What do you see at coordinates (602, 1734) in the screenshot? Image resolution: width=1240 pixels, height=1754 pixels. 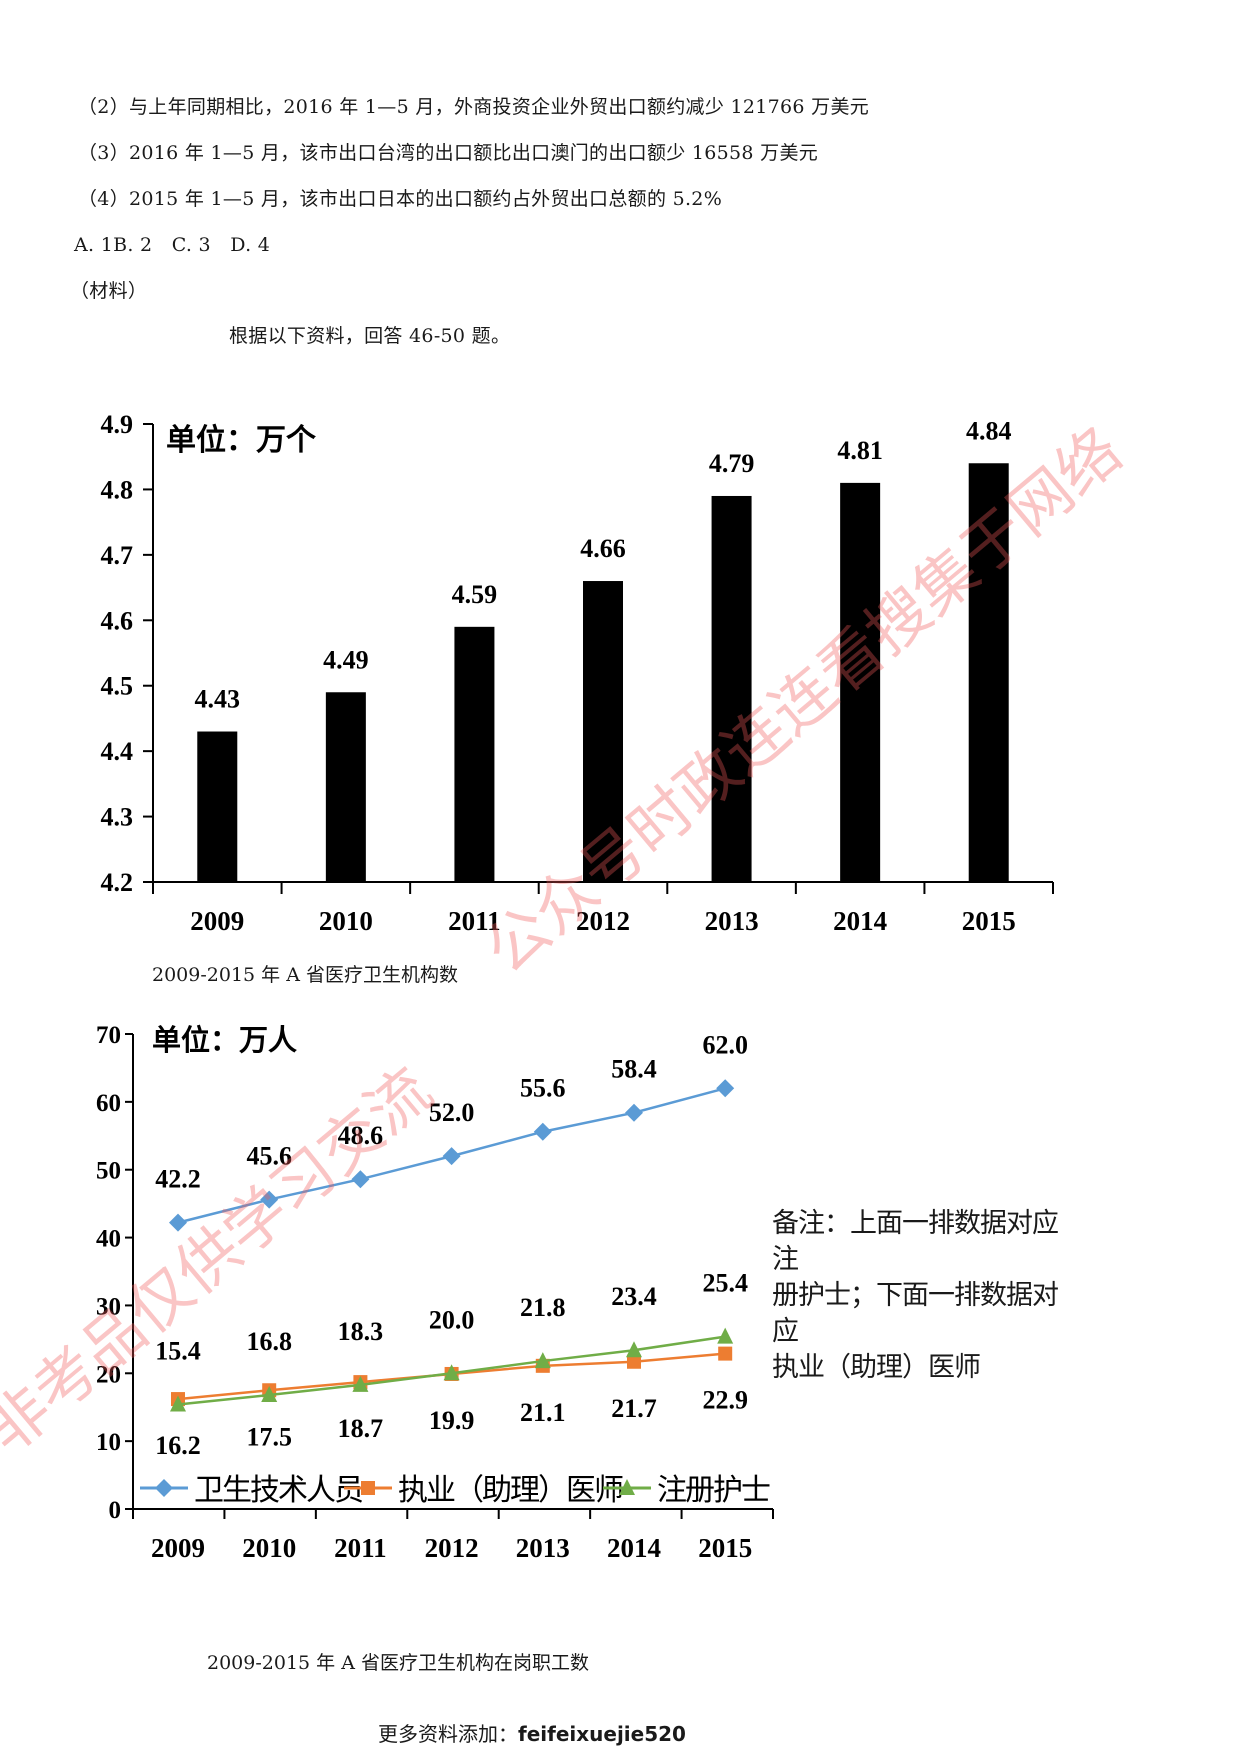 I see `footer-contact-id: feifeixuejie520` at bounding box center [602, 1734].